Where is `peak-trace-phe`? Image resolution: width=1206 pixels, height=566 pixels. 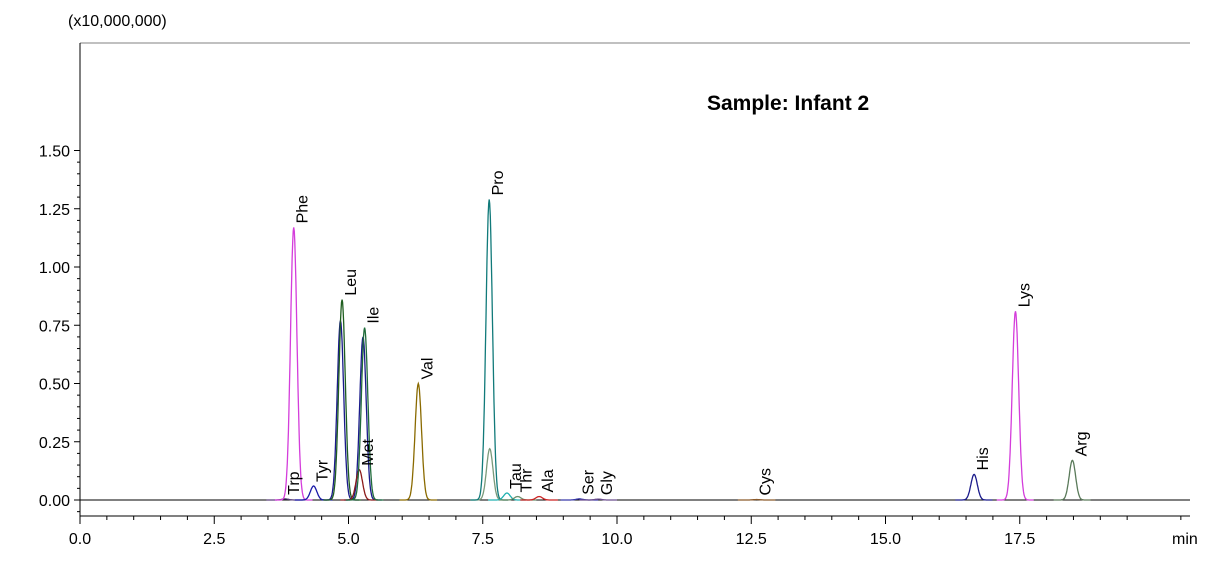
peak-trace-phe is located at coordinates (293, 364).